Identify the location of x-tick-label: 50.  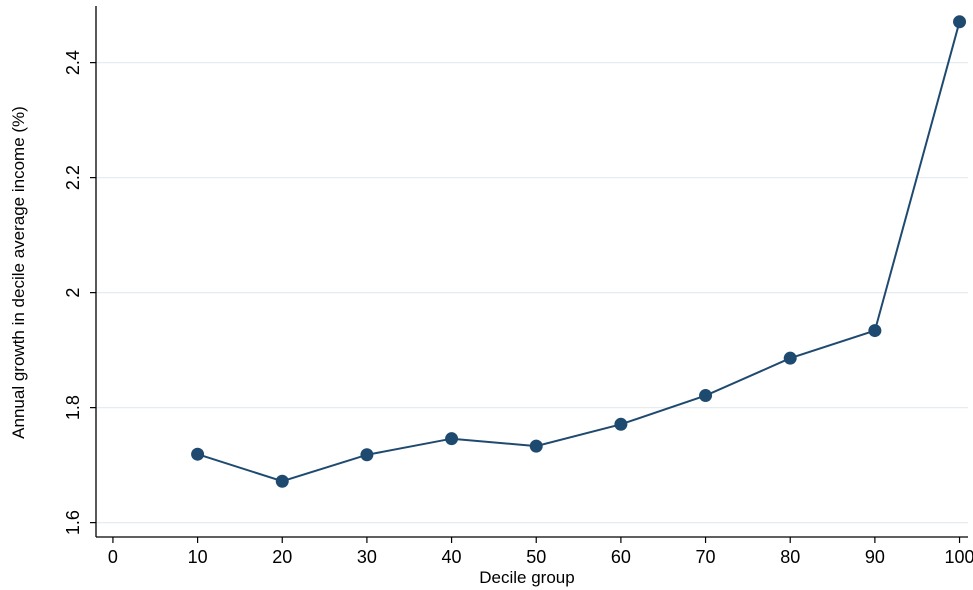
(536, 557).